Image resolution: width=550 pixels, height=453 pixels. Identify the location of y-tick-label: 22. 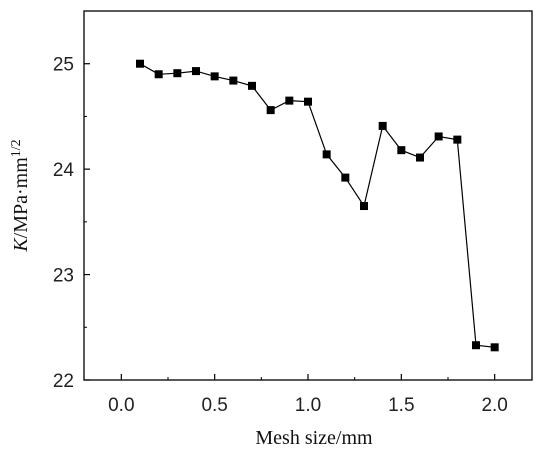
(63, 381).